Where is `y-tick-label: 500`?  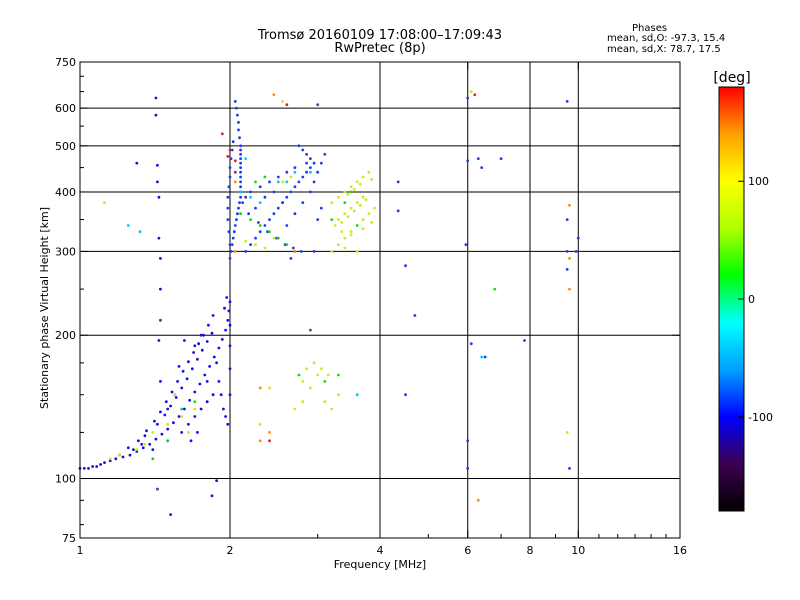 y-tick-label: 500 is located at coordinates (65, 146).